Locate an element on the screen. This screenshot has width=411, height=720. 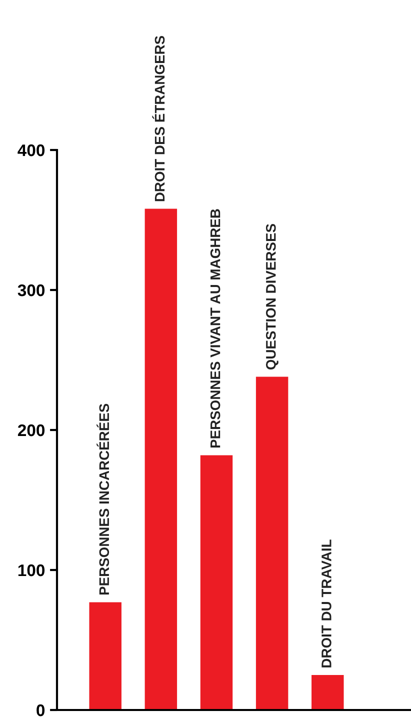
x-tick-label: QUESTION DIVERSES is located at coordinates (272, 297).